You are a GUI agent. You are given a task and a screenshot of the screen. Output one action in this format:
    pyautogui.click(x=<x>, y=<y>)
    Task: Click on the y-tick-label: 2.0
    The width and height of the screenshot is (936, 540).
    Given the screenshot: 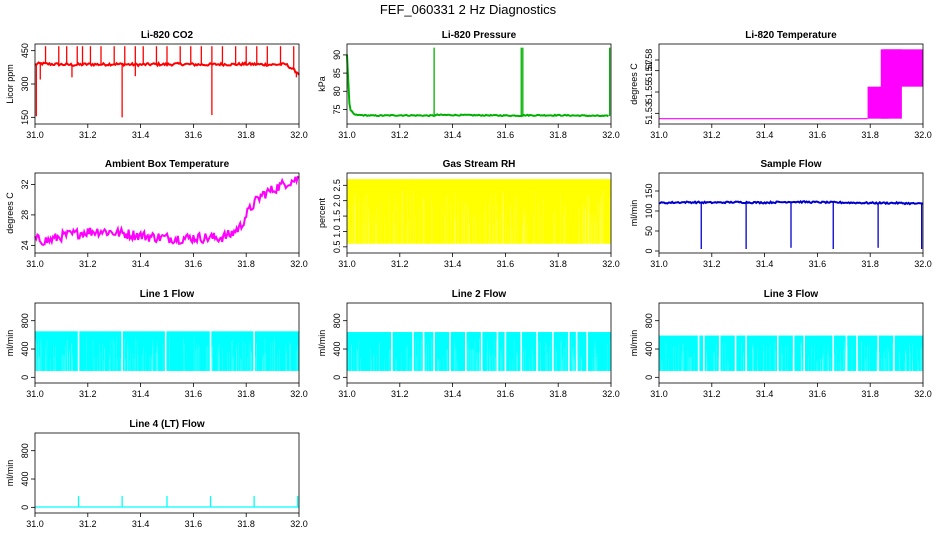 What is the action you would take?
    pyautogui.click(x=337, y=200)
    